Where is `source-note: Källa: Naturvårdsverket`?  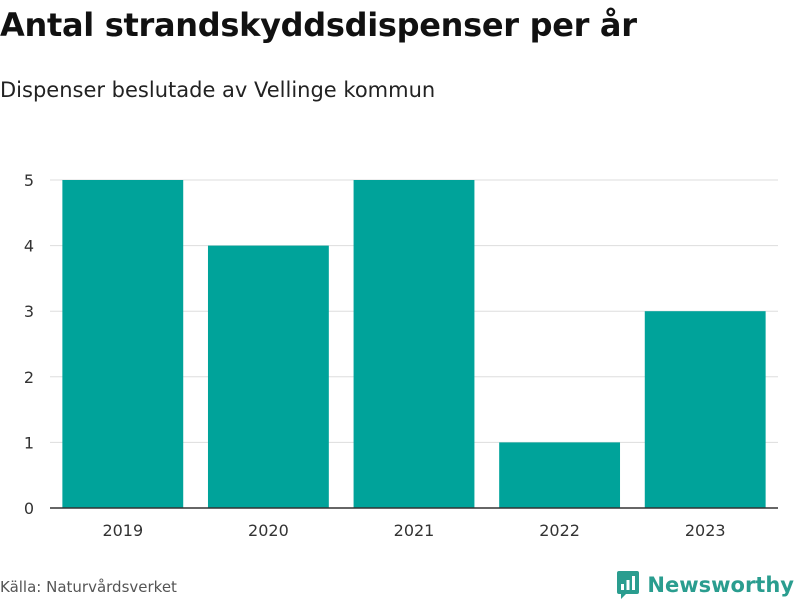 source-note: Källa: Naturvårdsverket is located at coordinates (88, 587).